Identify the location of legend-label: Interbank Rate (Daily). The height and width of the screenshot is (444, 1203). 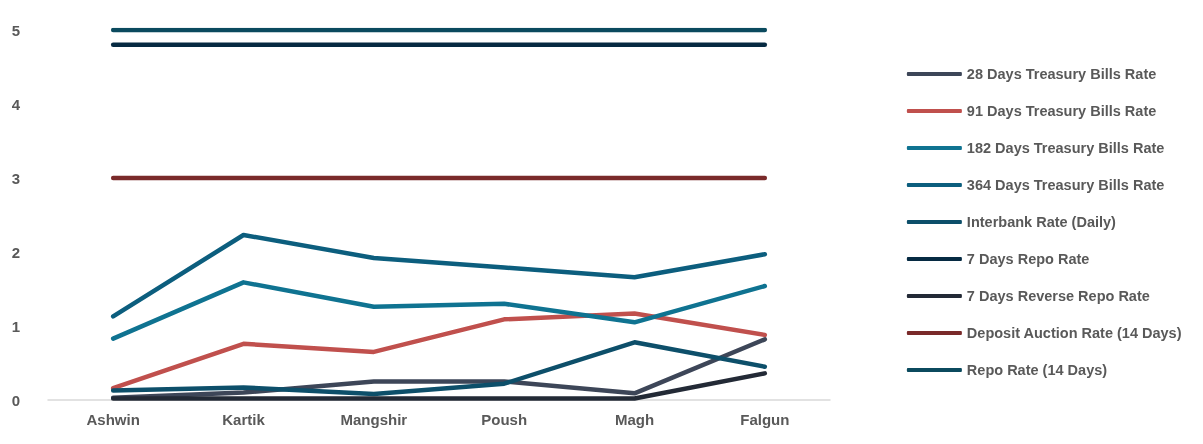
(1041, 222).